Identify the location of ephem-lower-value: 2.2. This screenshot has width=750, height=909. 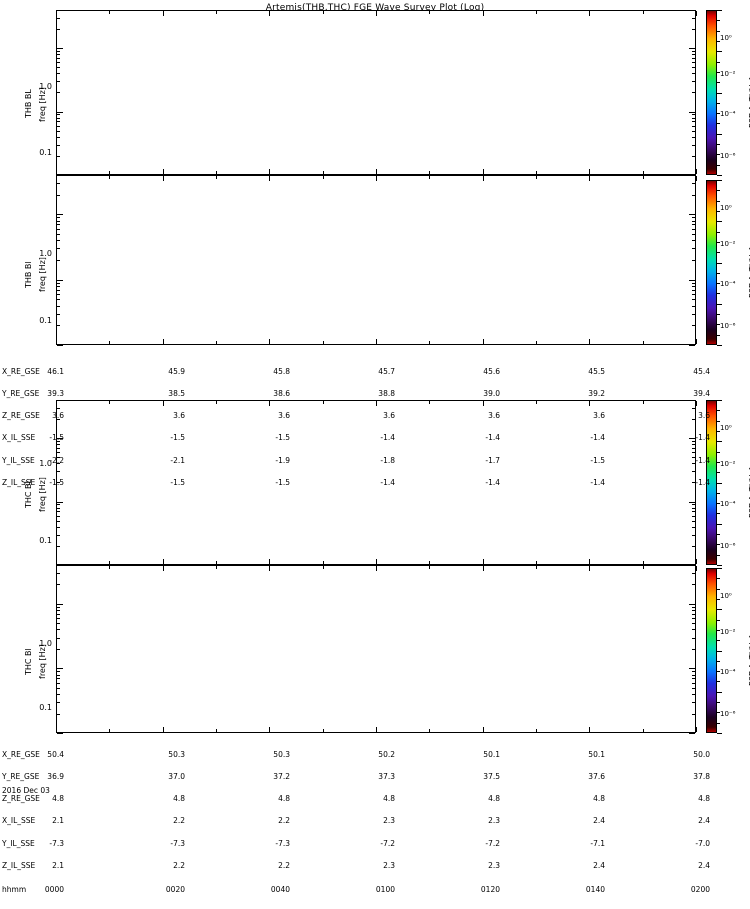
(179, 821).